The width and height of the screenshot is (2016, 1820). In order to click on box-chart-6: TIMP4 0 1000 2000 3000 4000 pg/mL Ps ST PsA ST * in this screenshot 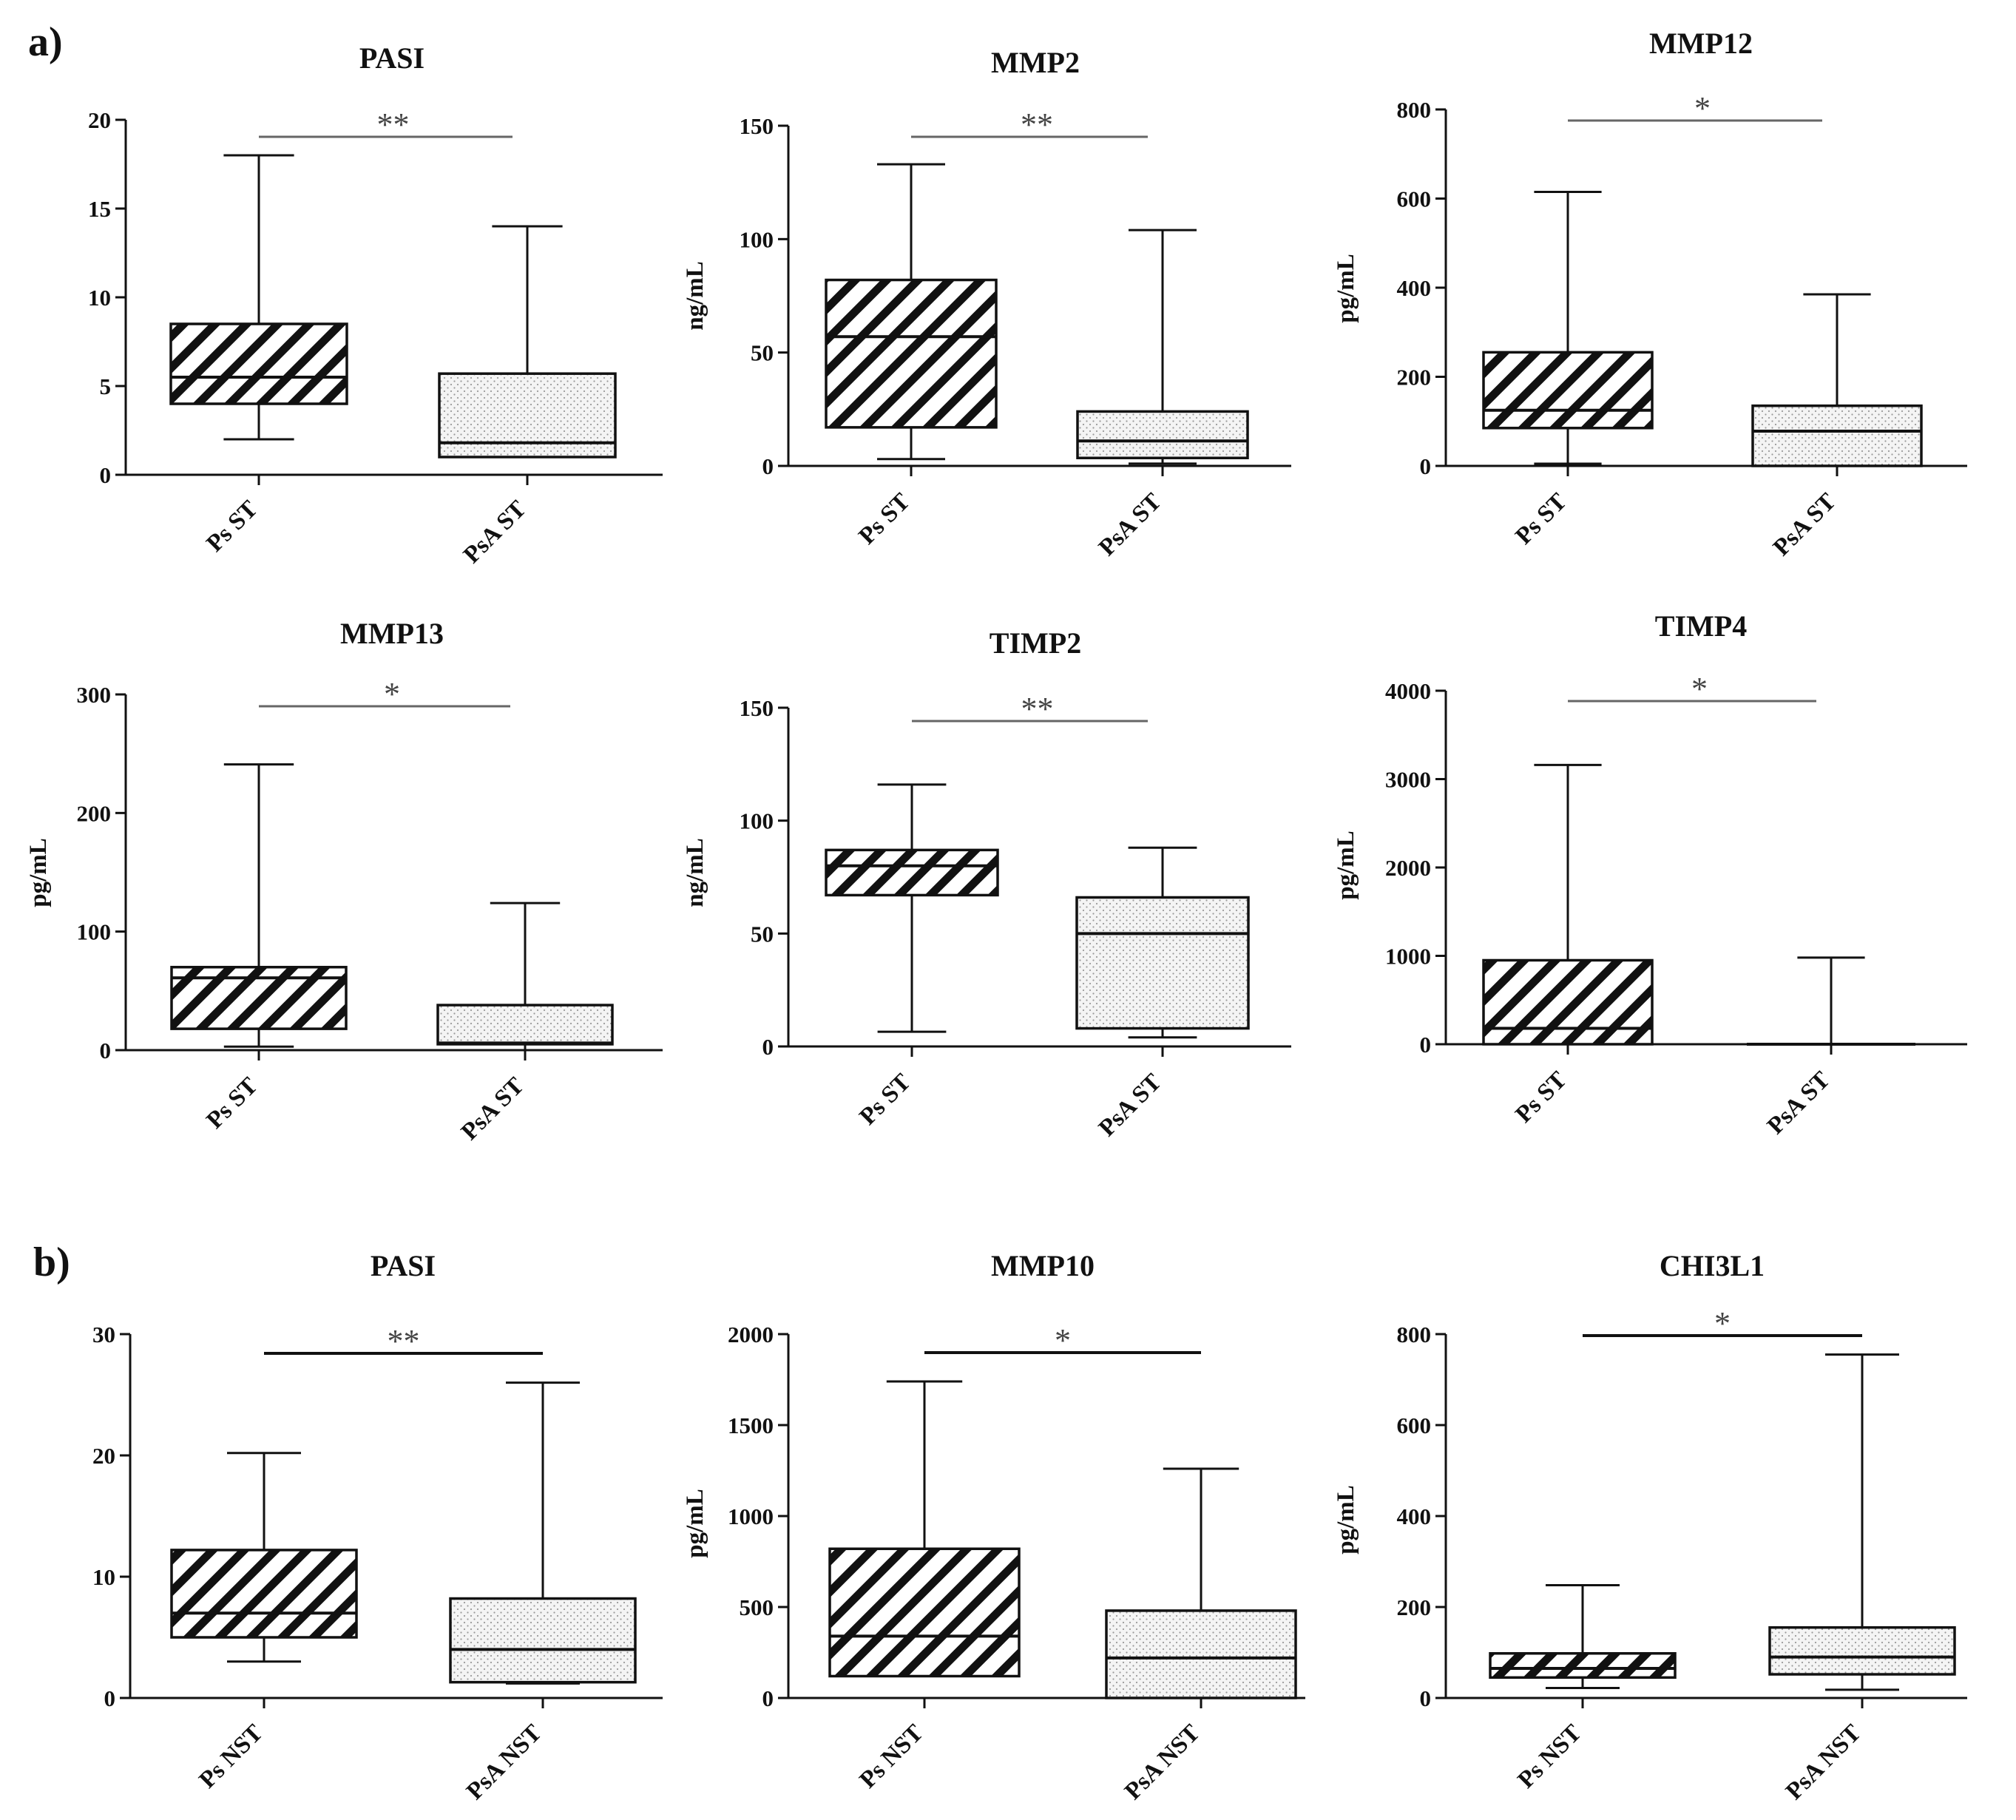, I will do `click(1650, 875)`.